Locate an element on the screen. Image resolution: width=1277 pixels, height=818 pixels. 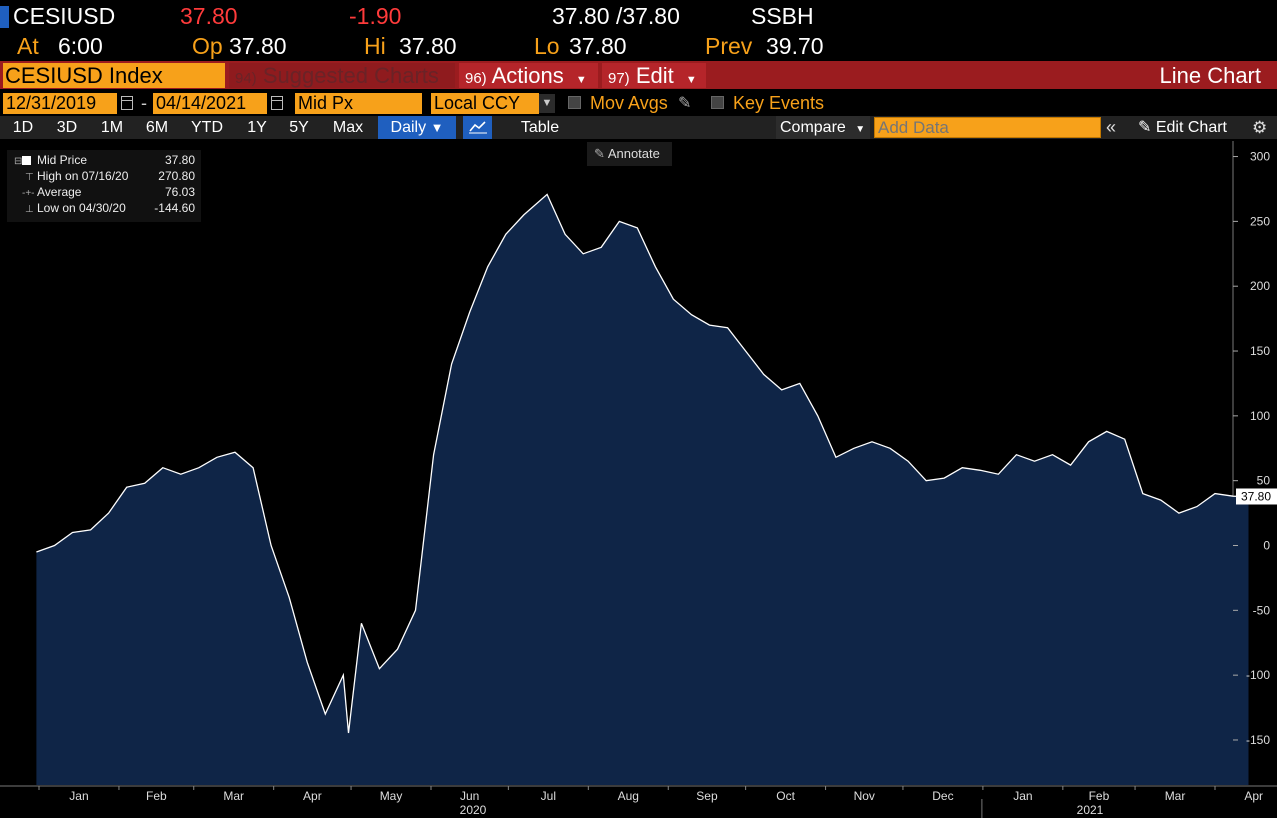
ticker-color-tag is located at coordinates (4, 17).